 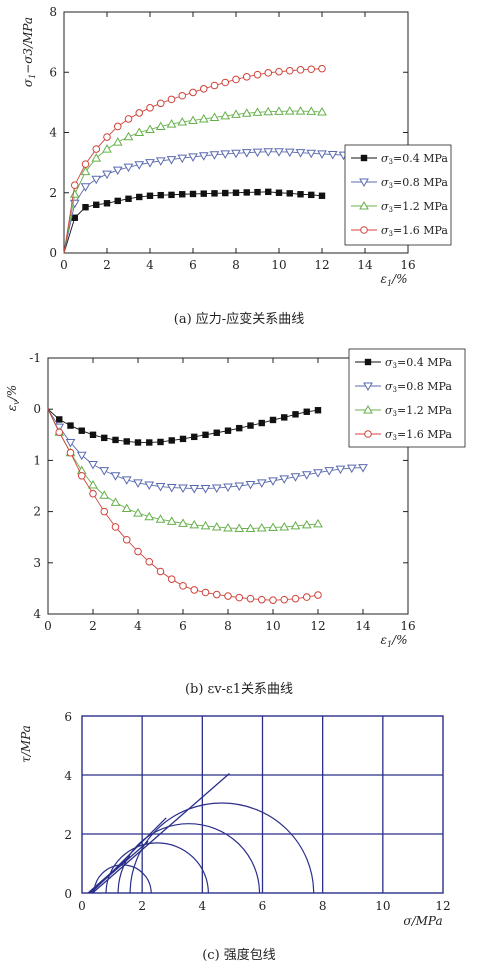 I want to click on x-tick-label-3: 6, so click(x=263, y=906).